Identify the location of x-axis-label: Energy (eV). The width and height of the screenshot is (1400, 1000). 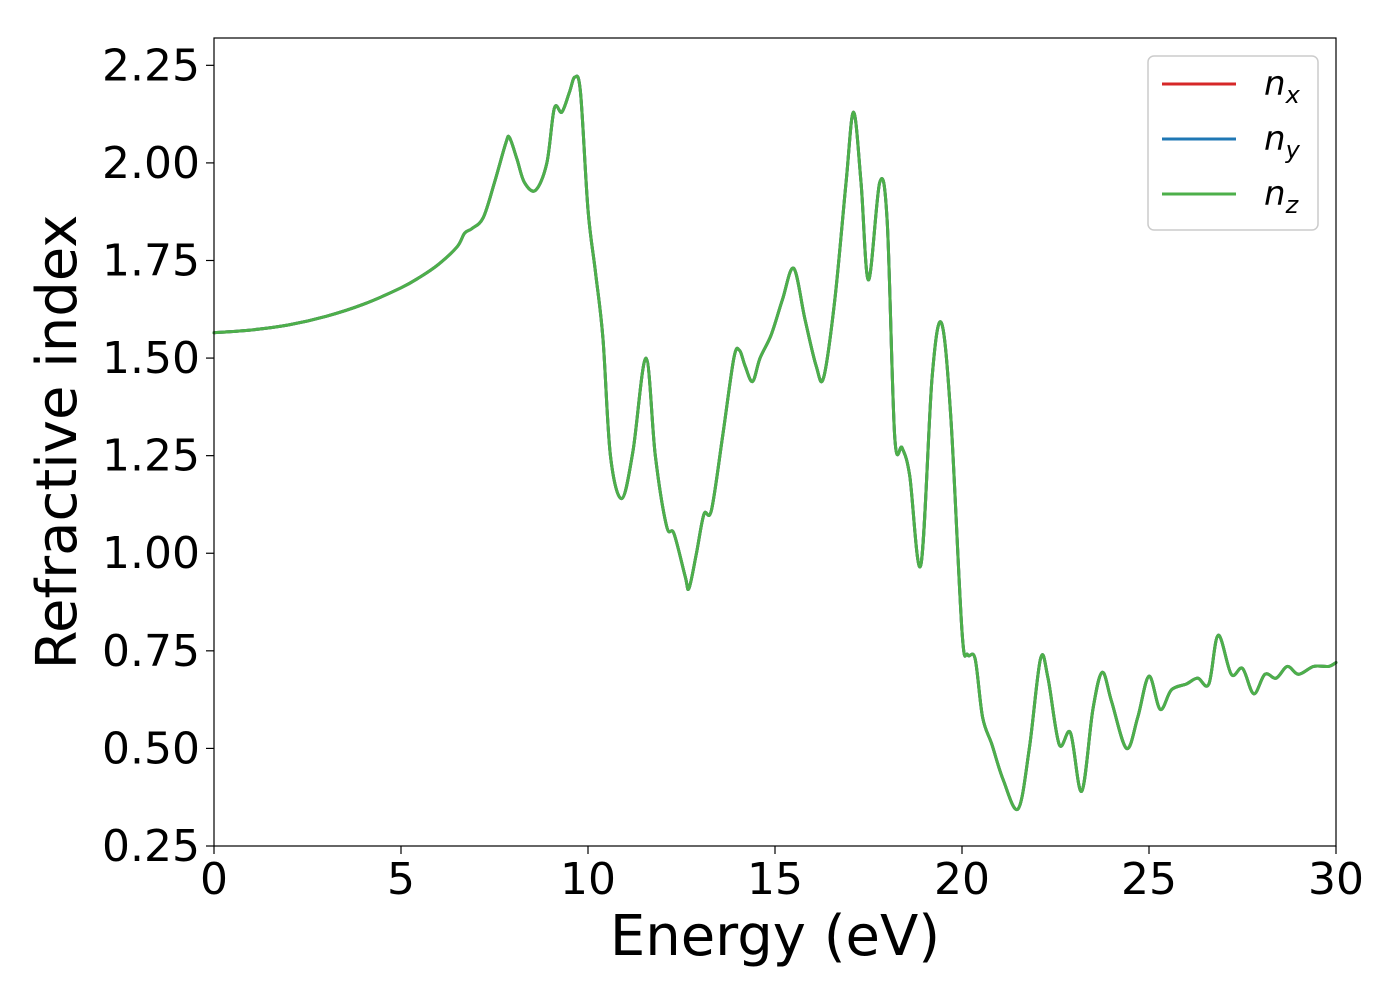
(775, 936).